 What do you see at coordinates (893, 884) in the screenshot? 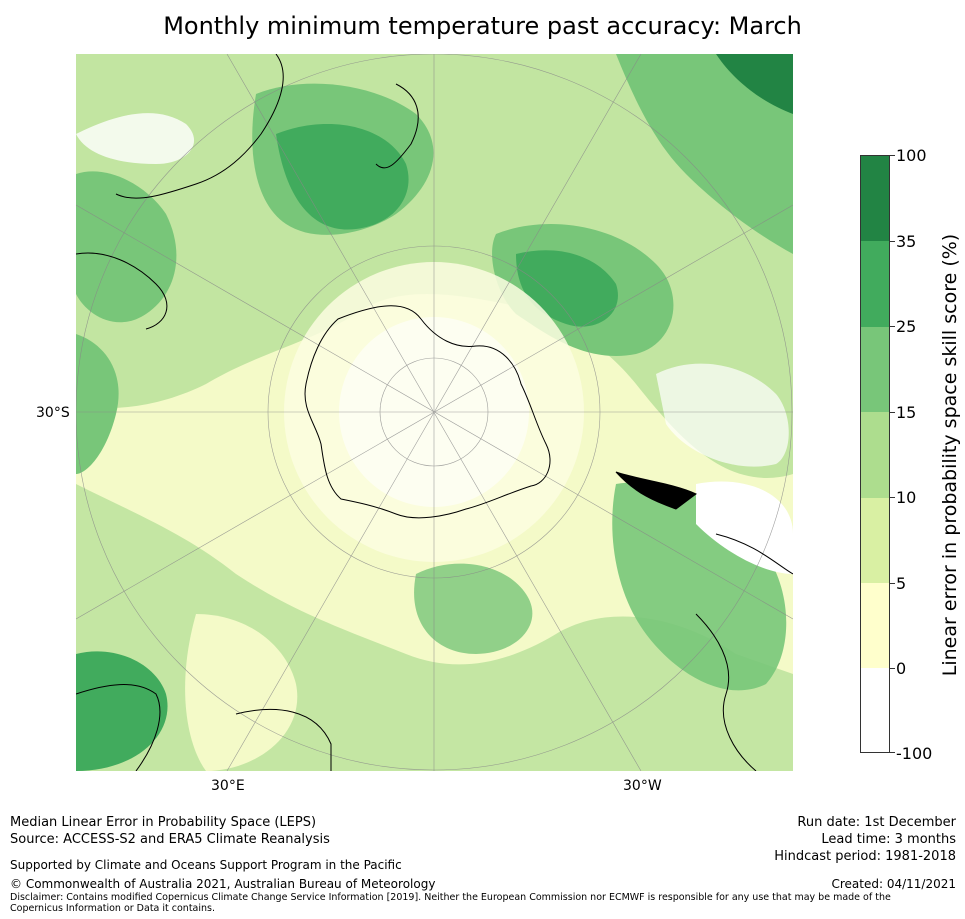
I see `created-date: Created: 04/11/2021` at bounding box center [893, 884].